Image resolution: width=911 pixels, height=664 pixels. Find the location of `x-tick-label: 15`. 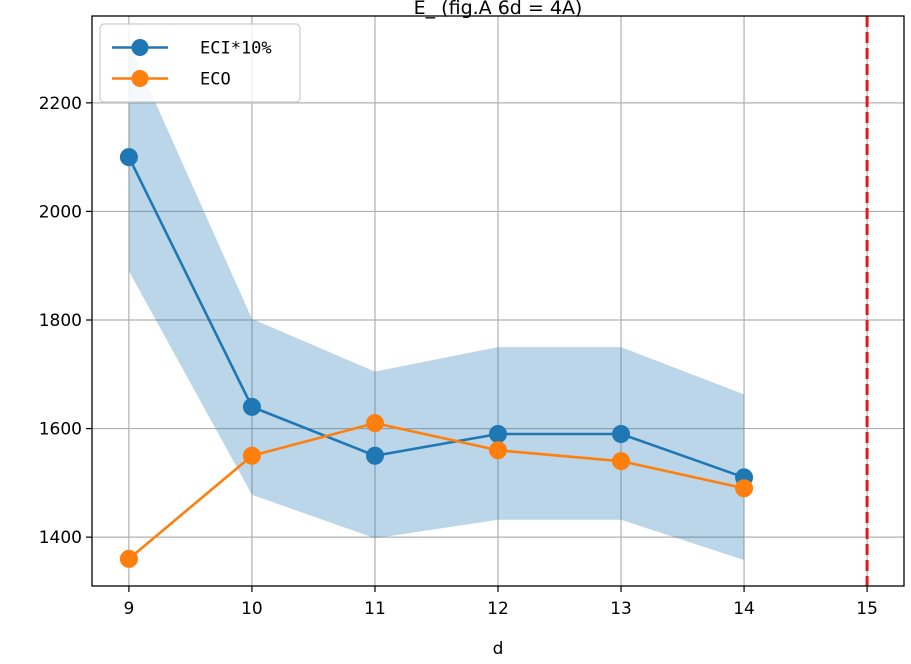

x-tick-label: 15 is located at coordinates (867, 609).